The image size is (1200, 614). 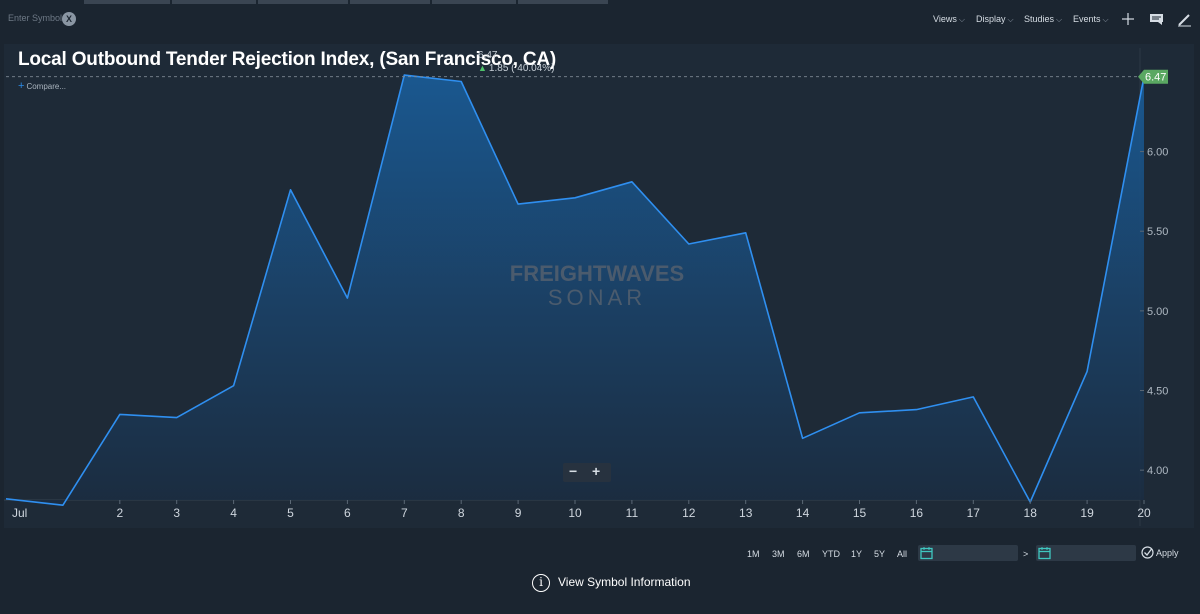 What do you see at coordinates (233, 513) in the screenshot?
I see `x-tick-label: 4` at bounding box center [233, 513].